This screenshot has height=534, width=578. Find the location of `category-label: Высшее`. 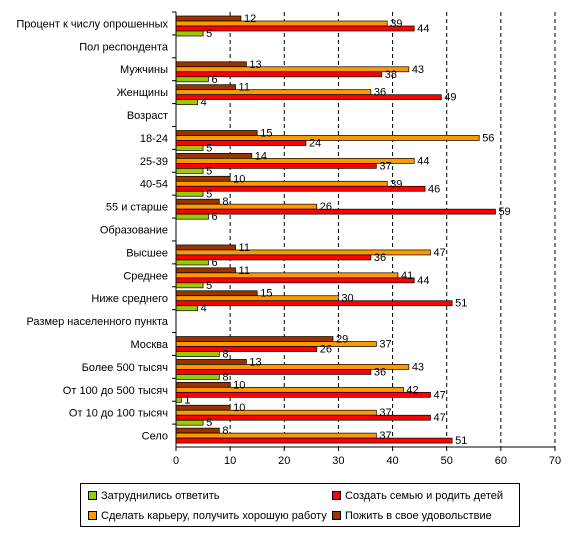

category-label: Высшее is located at coordinates (147, 253).